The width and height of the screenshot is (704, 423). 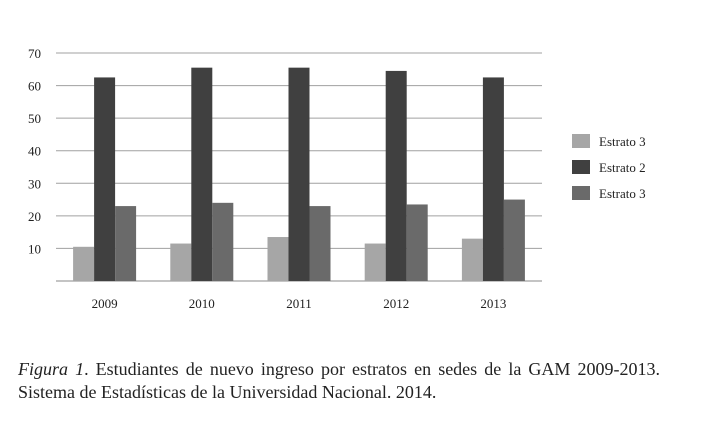 I want to click on legend: Estrato 3 Estrato 2 Estrato 3, so click(x=609, y=167).